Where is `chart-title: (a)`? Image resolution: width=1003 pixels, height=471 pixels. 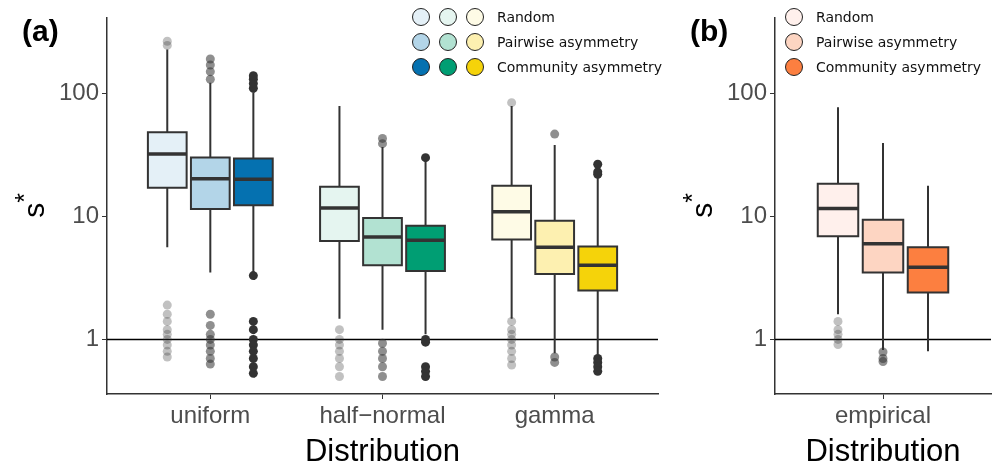 chart-title: (a) is located at coordinates (40, 31).